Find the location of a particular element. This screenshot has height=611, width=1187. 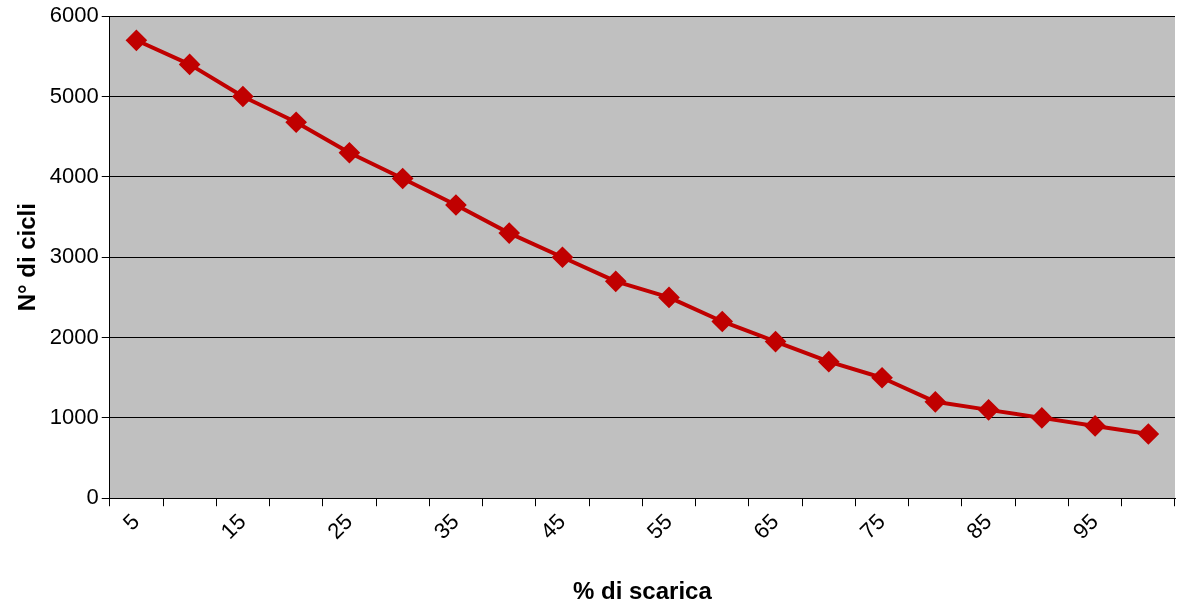

y-tick-label: 1000 is located at coordinates (74, 416).